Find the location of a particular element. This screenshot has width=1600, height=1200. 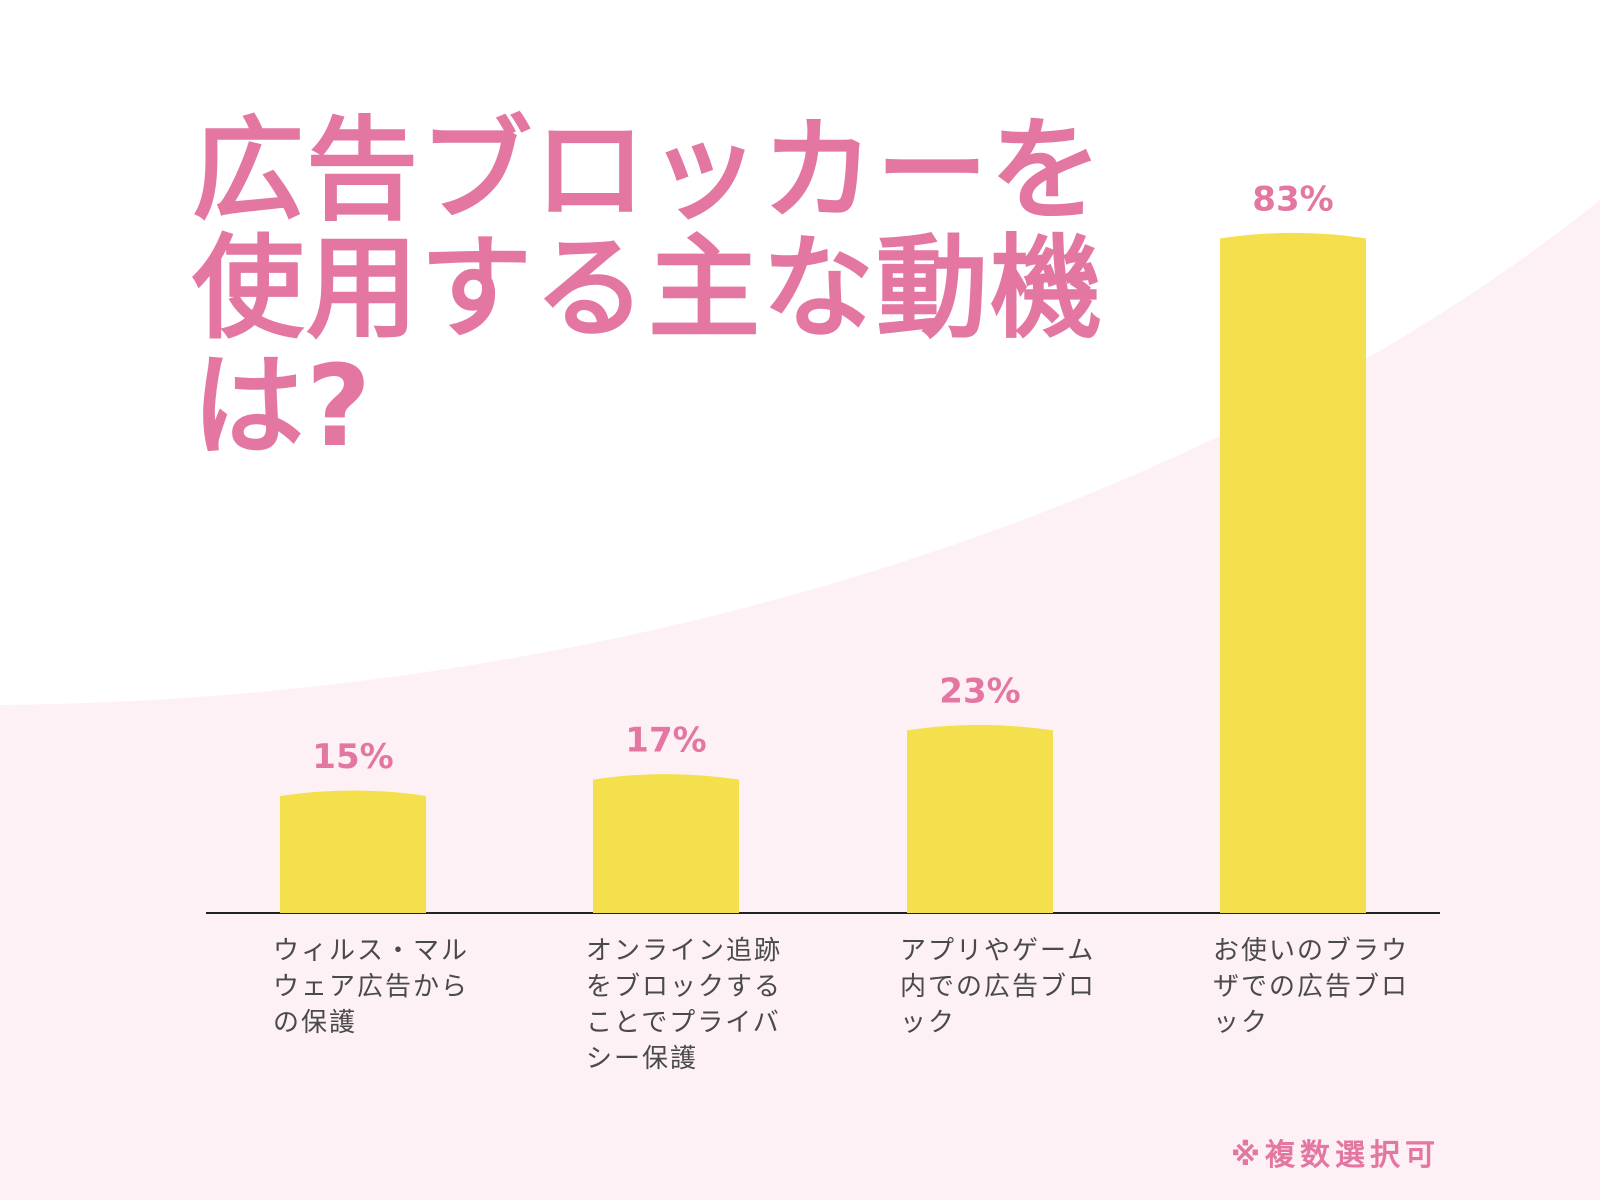

value-label-3: 23% is located at coordinates (979, 691).